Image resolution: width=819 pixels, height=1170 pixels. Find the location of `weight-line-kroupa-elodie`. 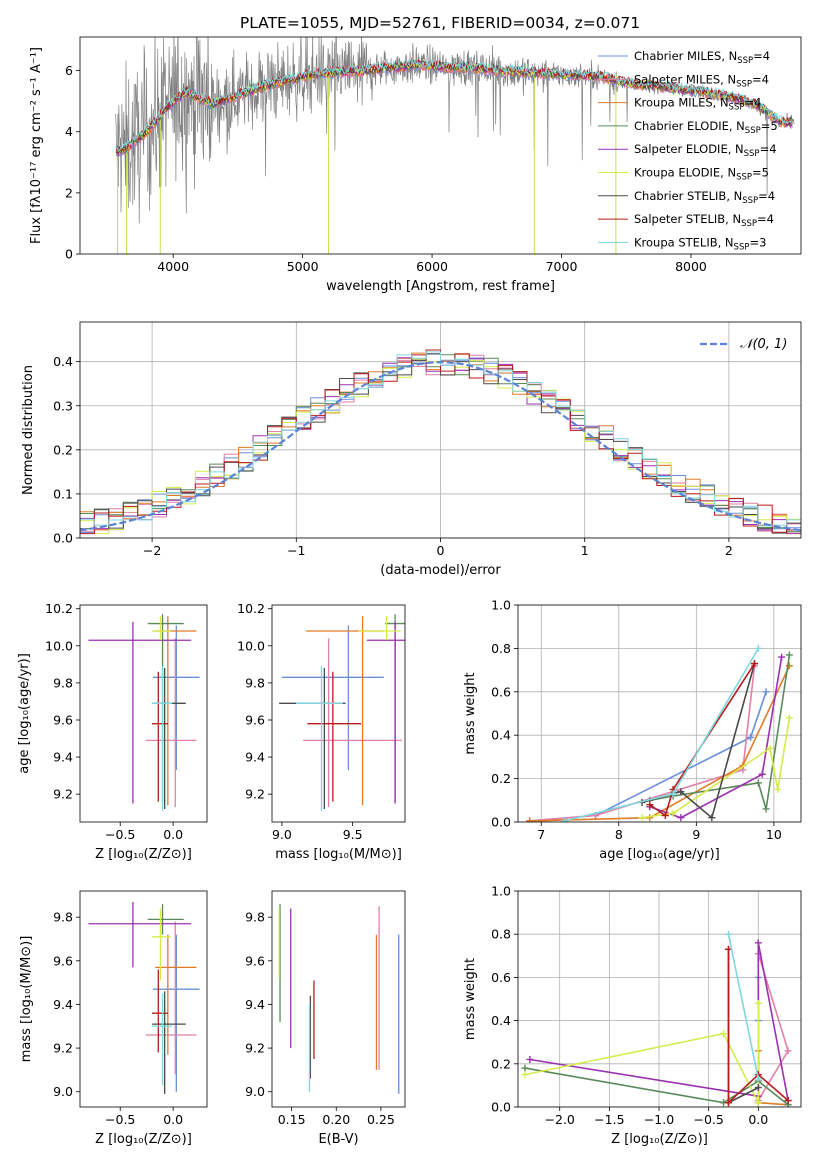

weight-line-kroupa-elodie is located at coordinates (642, 1053).